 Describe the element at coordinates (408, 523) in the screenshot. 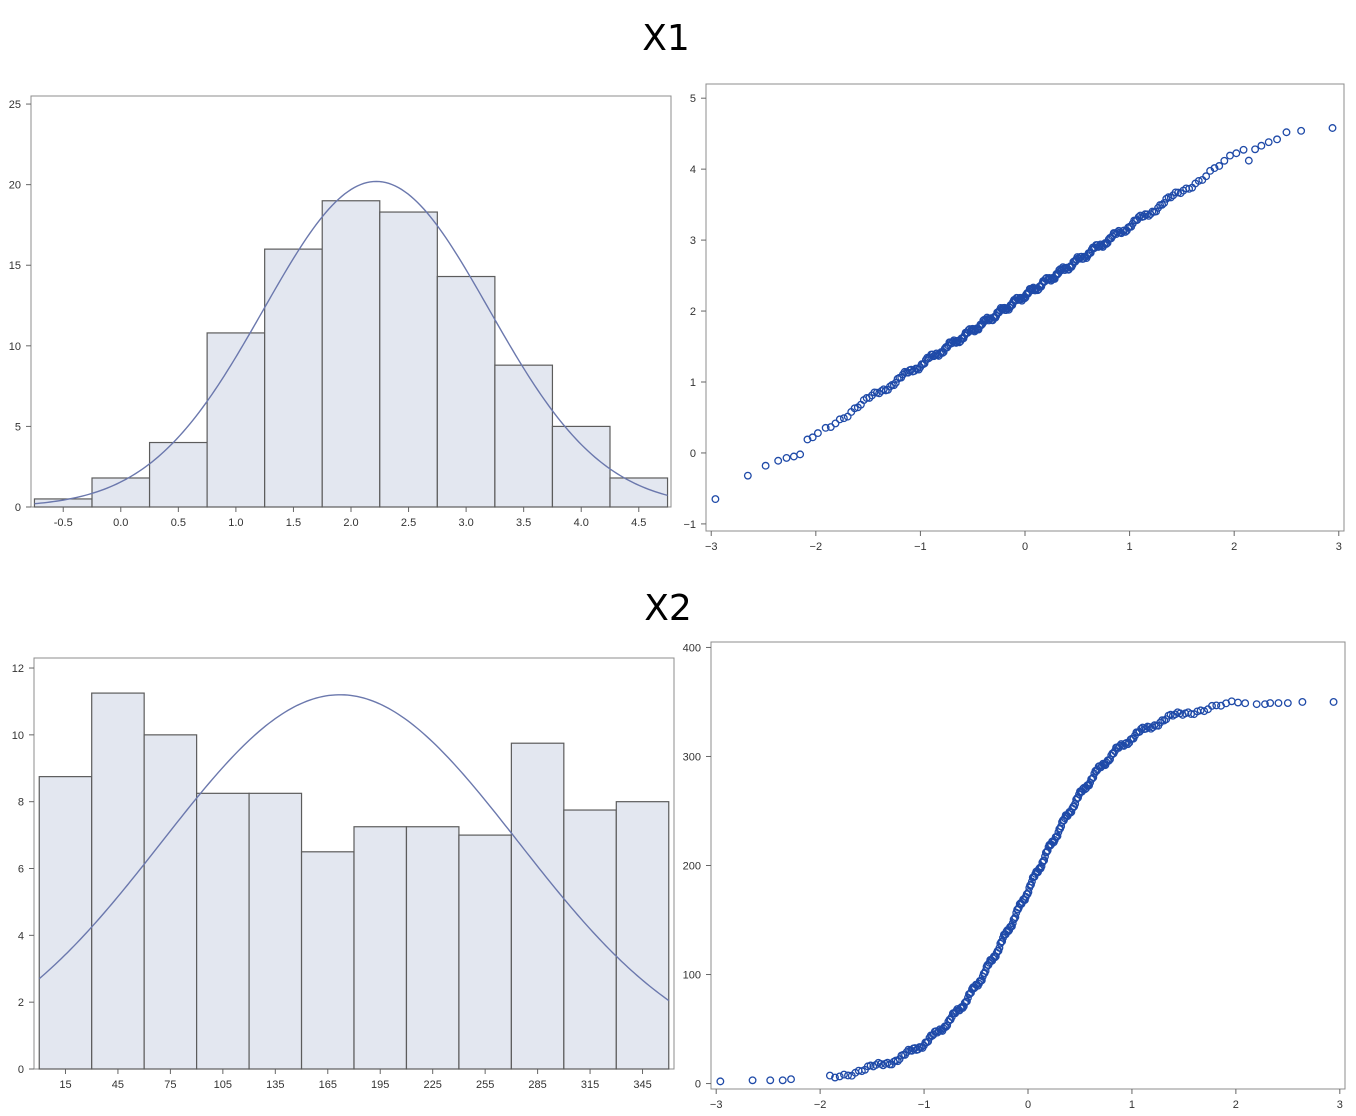

I see `x1-hist-x-tick-label: 2.5` at that location.